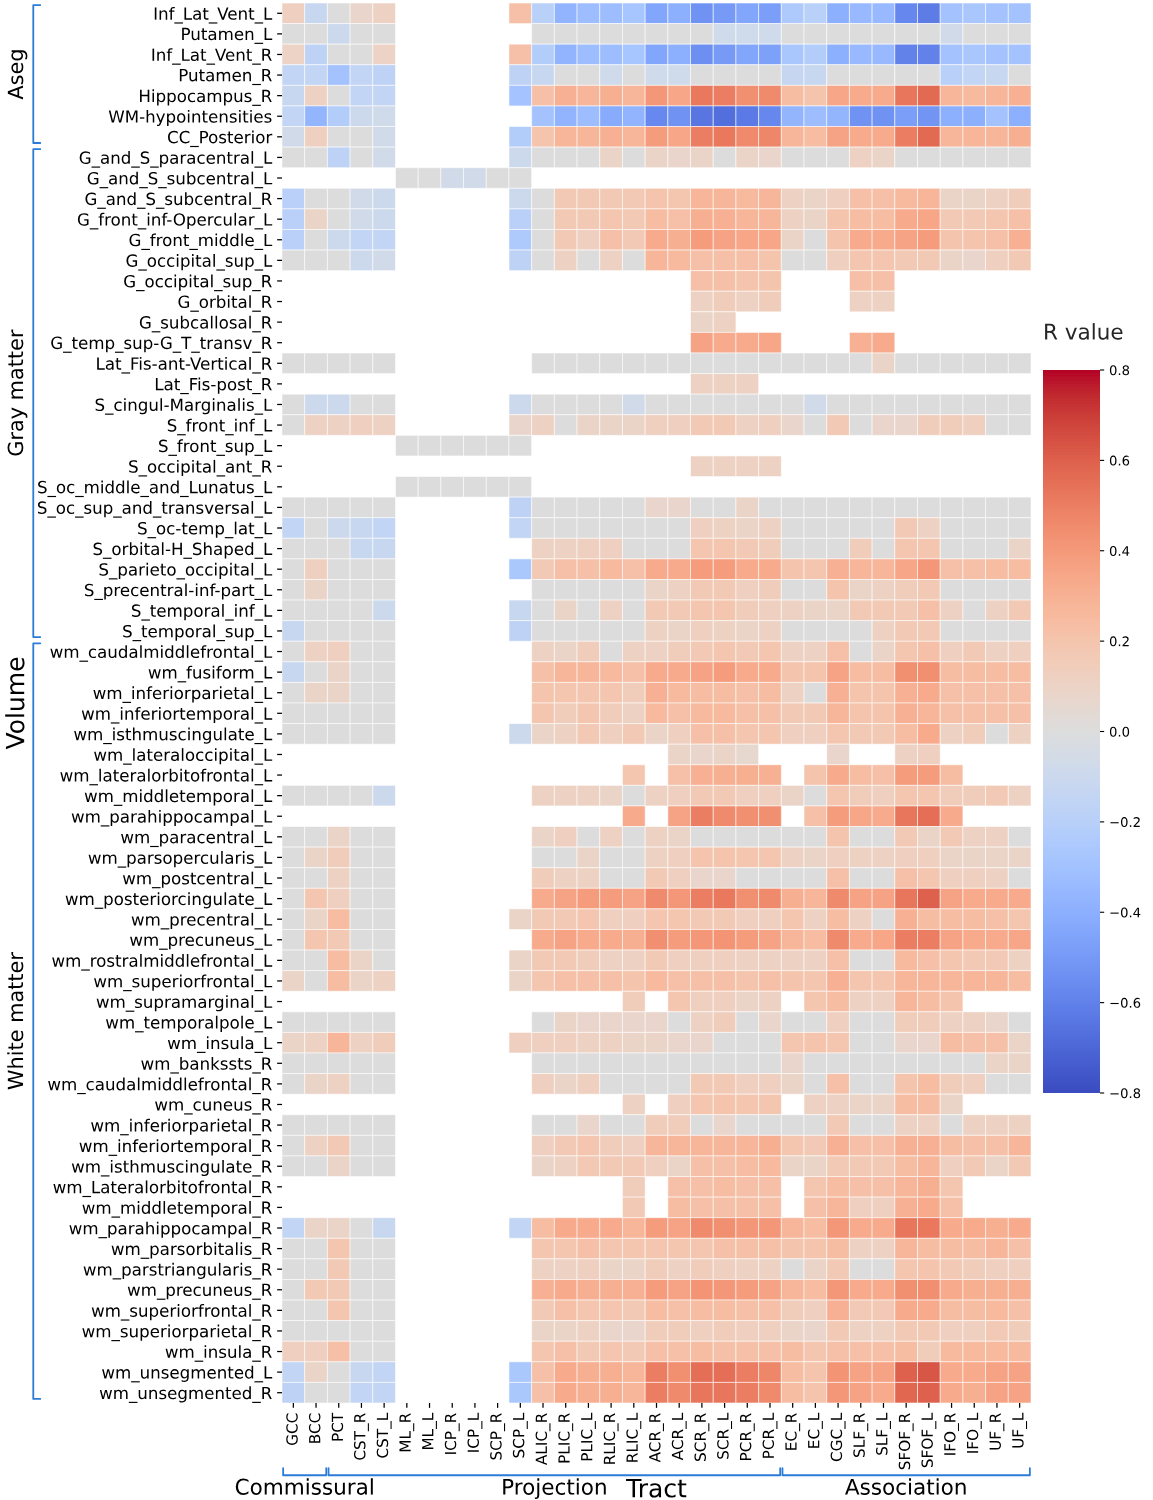  I want to click on y-tick-label: S_oc_sup_and_transversal_L, so click(155, 509).